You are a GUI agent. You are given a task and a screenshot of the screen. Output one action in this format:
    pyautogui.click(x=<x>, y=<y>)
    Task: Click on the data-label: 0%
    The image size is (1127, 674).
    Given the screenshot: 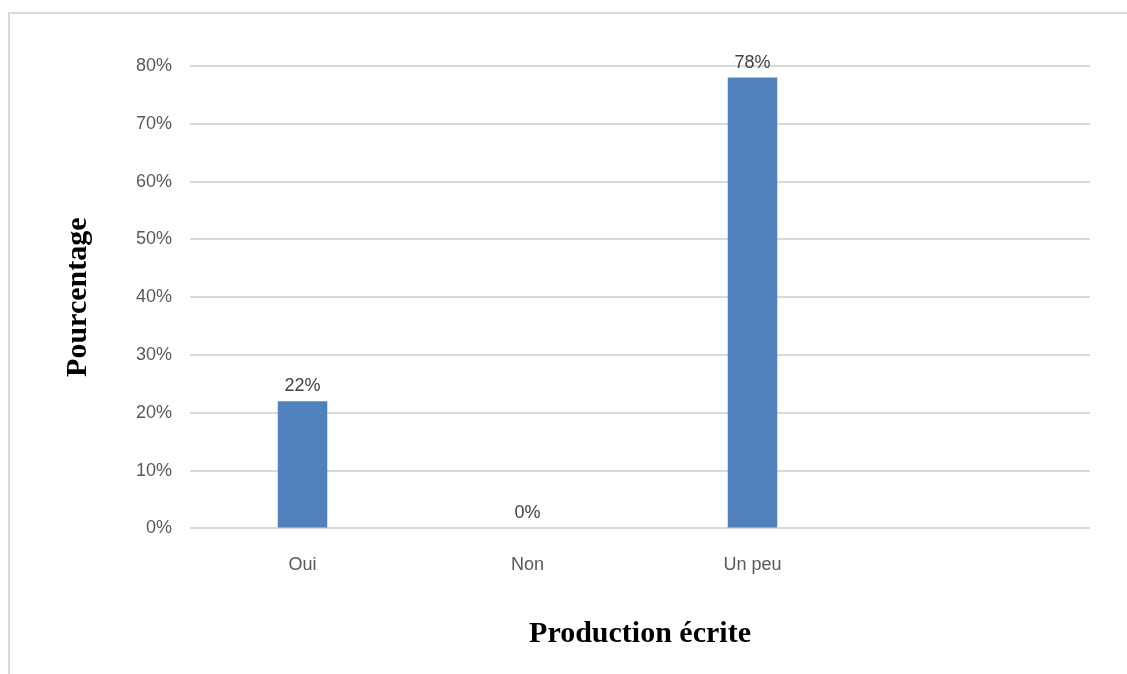 What is the action you would take?
    pyautogui.click(x=527, y=512)
    